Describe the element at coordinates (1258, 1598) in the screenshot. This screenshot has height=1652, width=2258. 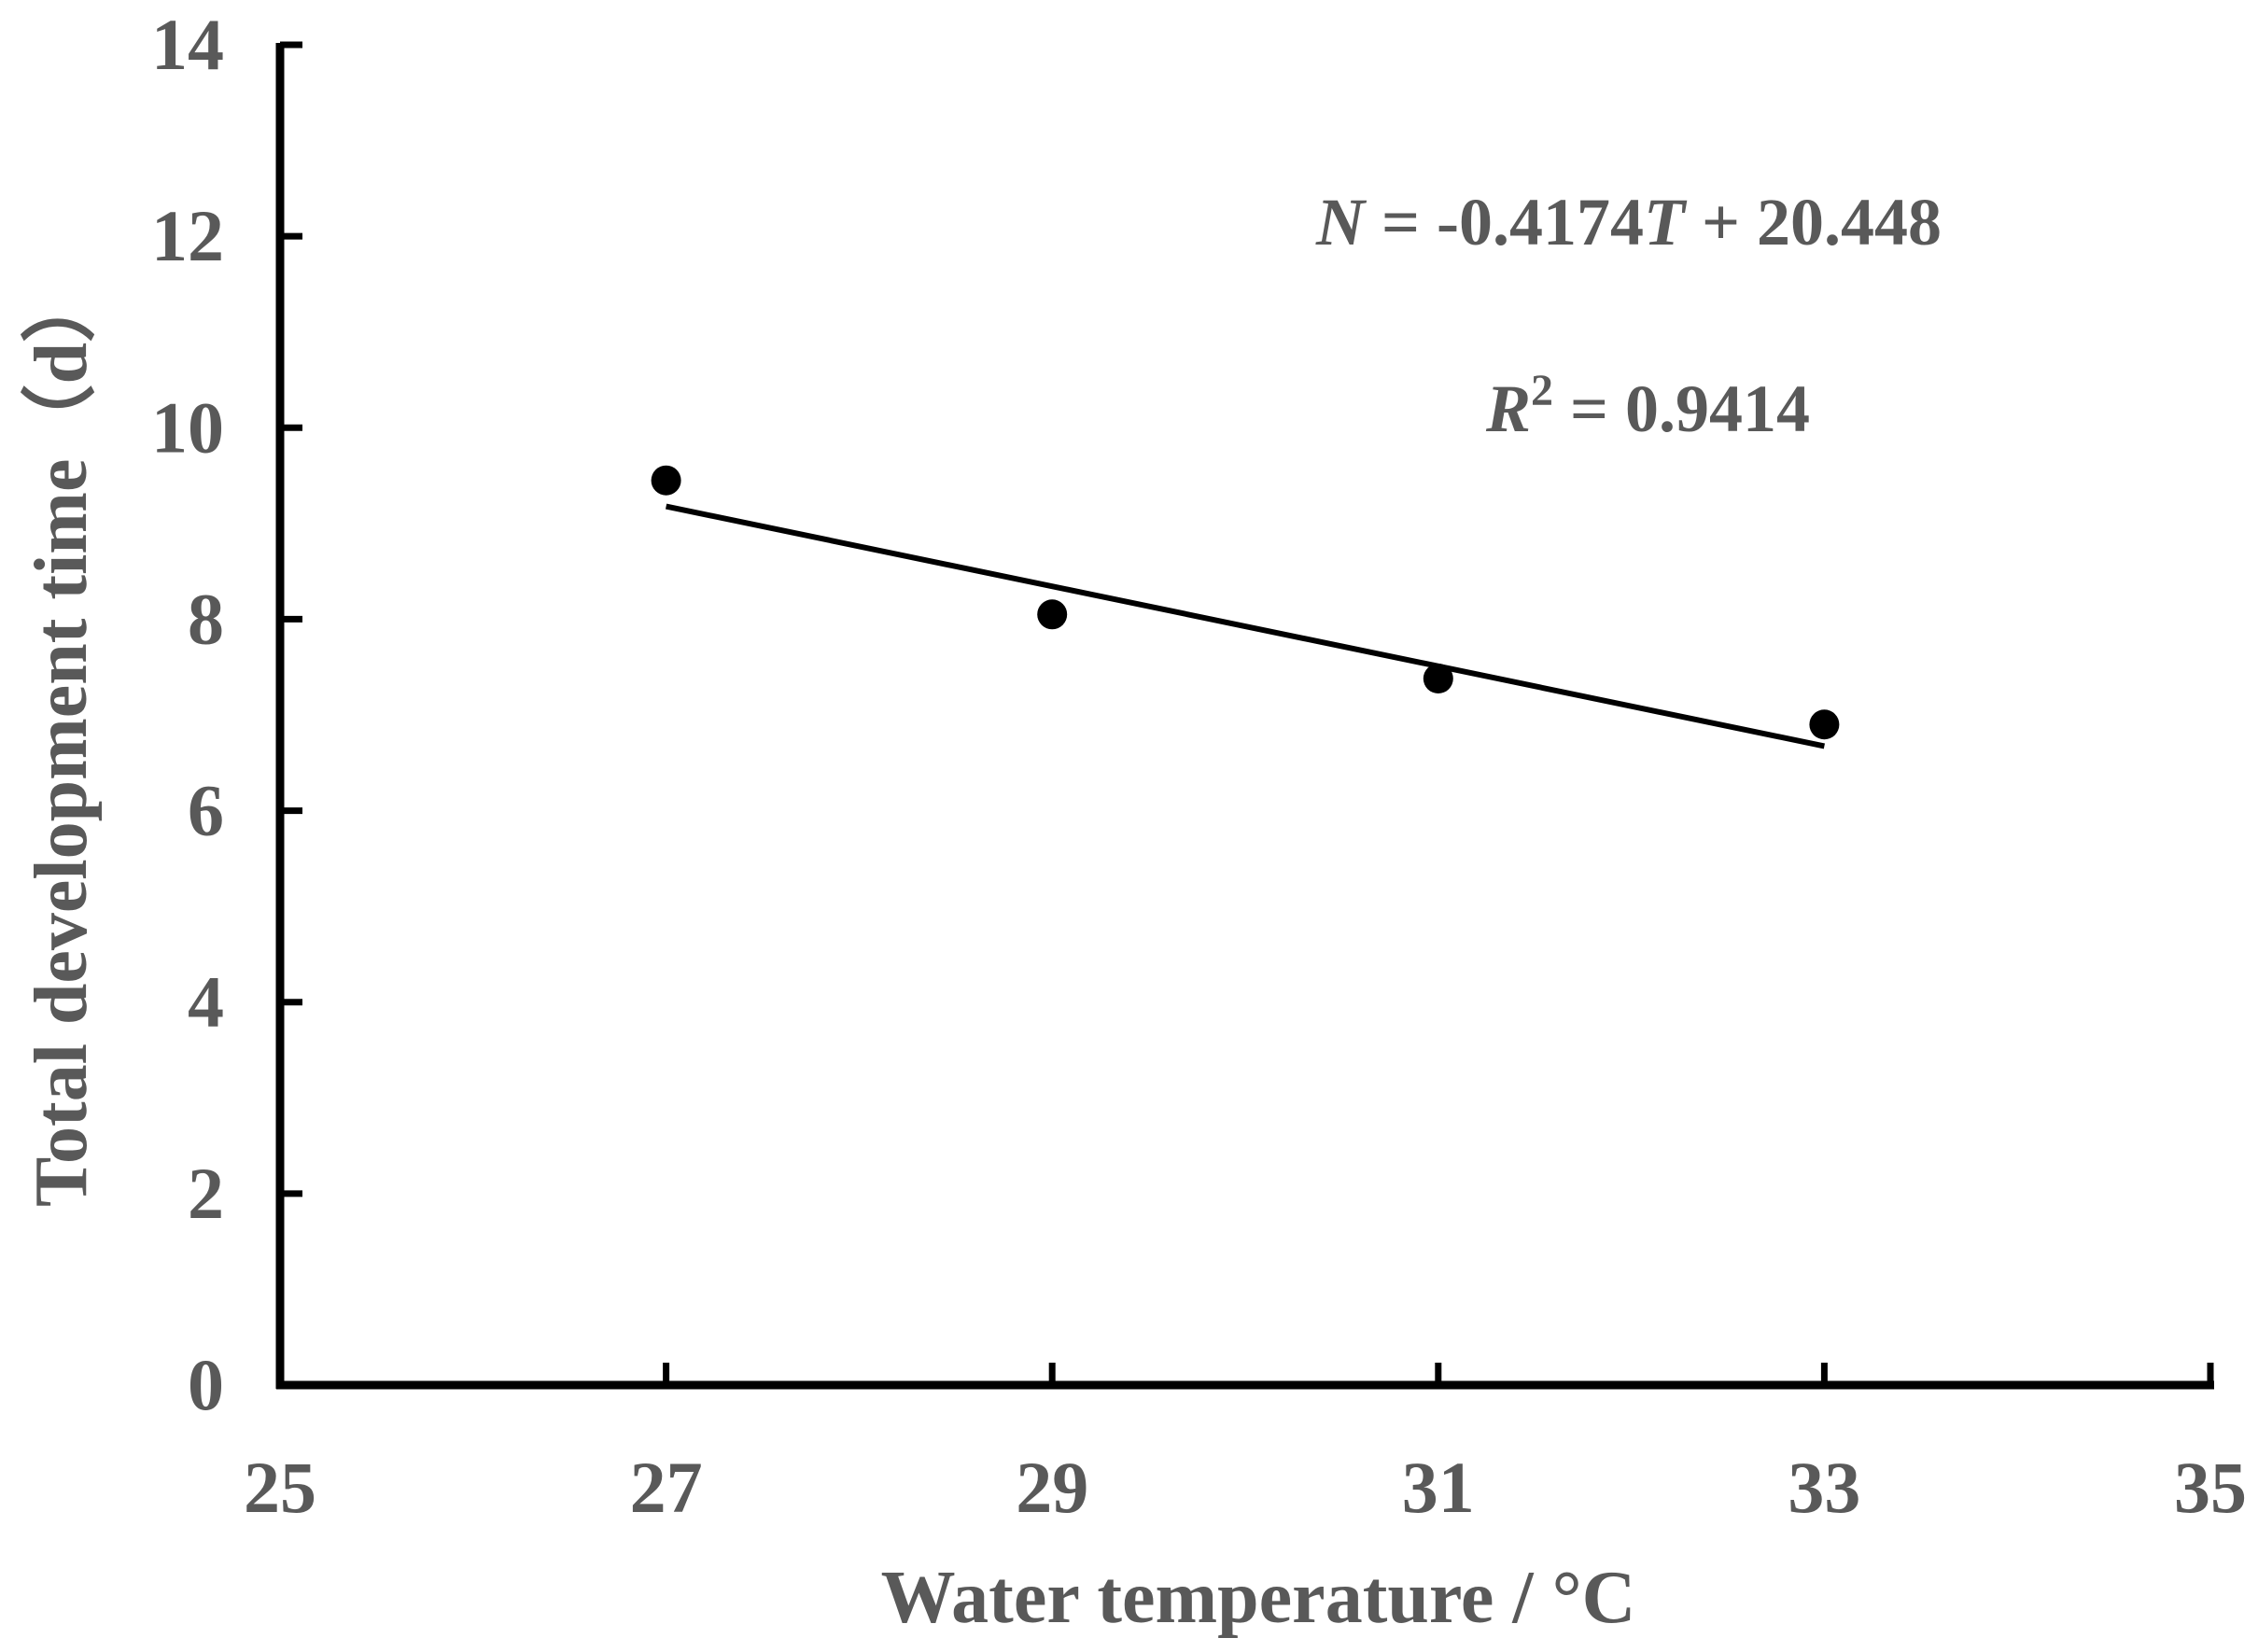
I see `x-axis-title: Water temperature / °C` at that location.